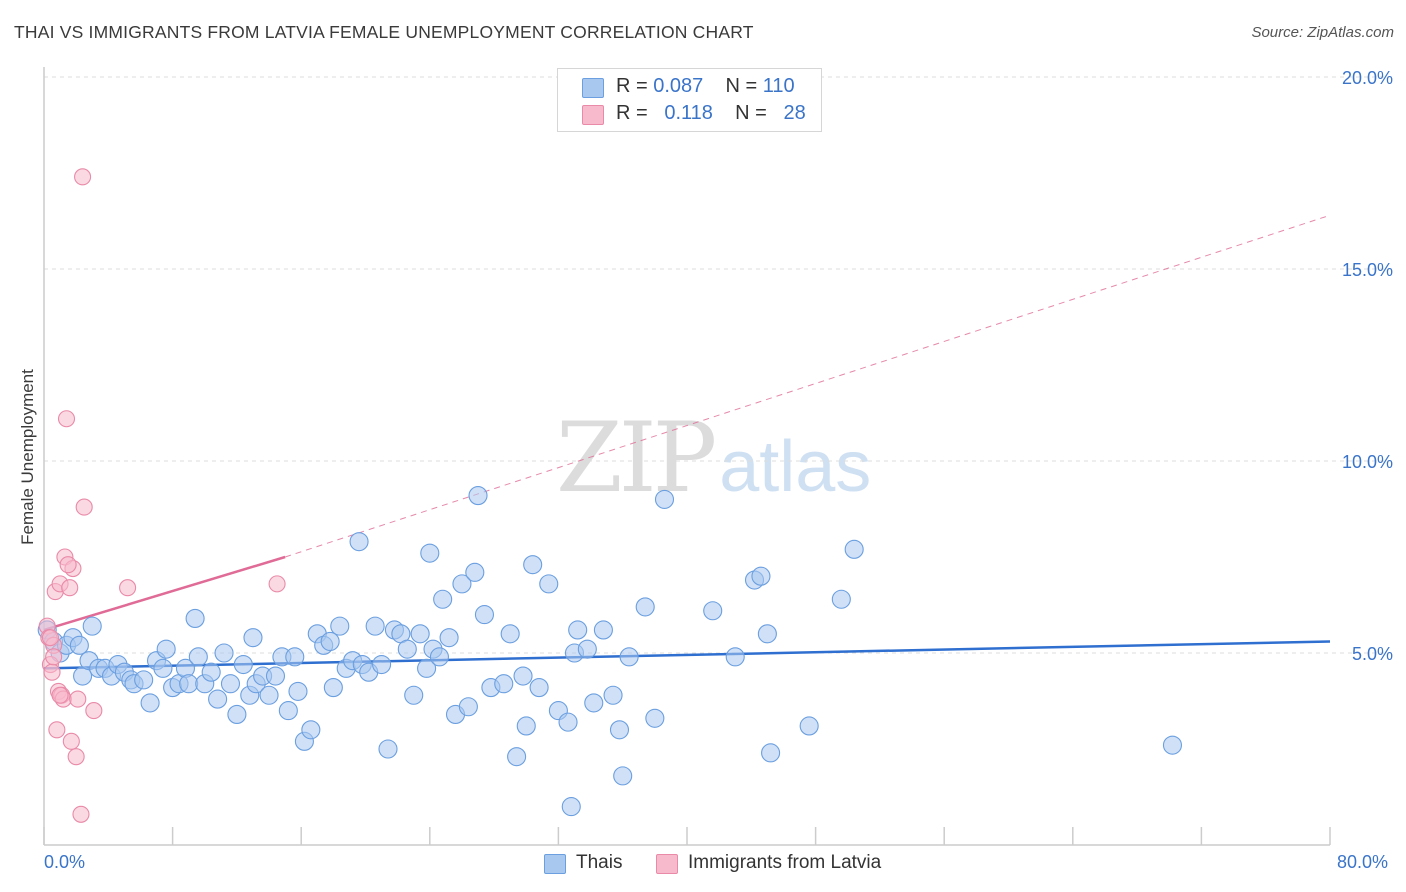  Describe the element at coordinates (688, 113) in the screenshot. I see `legend-r-value: 0.118` at that location.